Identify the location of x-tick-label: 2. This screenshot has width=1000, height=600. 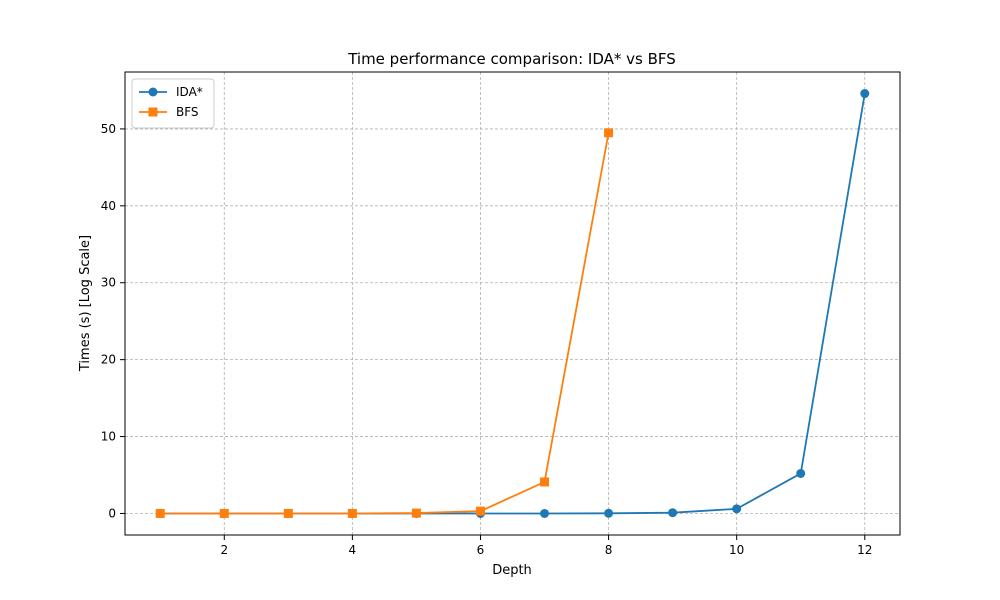
(224, 550).